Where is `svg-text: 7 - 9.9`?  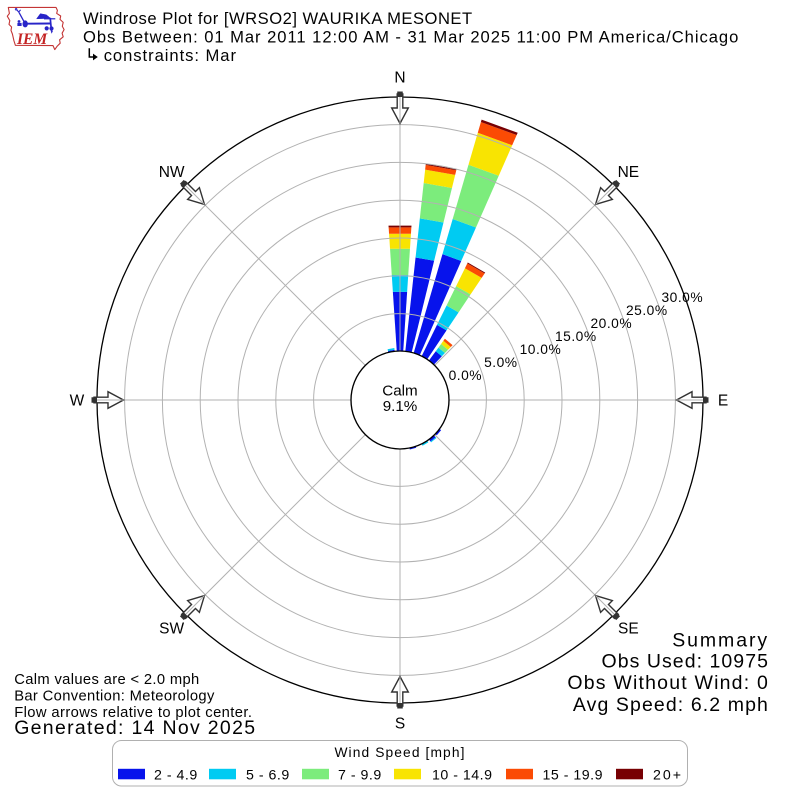
svg-text: 7 - 9.9 is located at coordinates (360, 775).